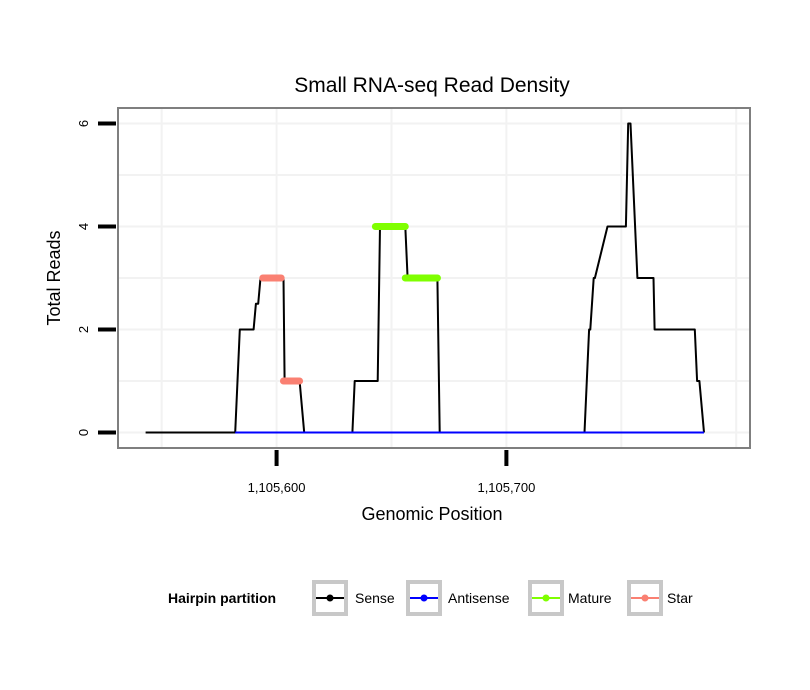  I want to click on legend-title: Hairpin partition, so click(222, 598).